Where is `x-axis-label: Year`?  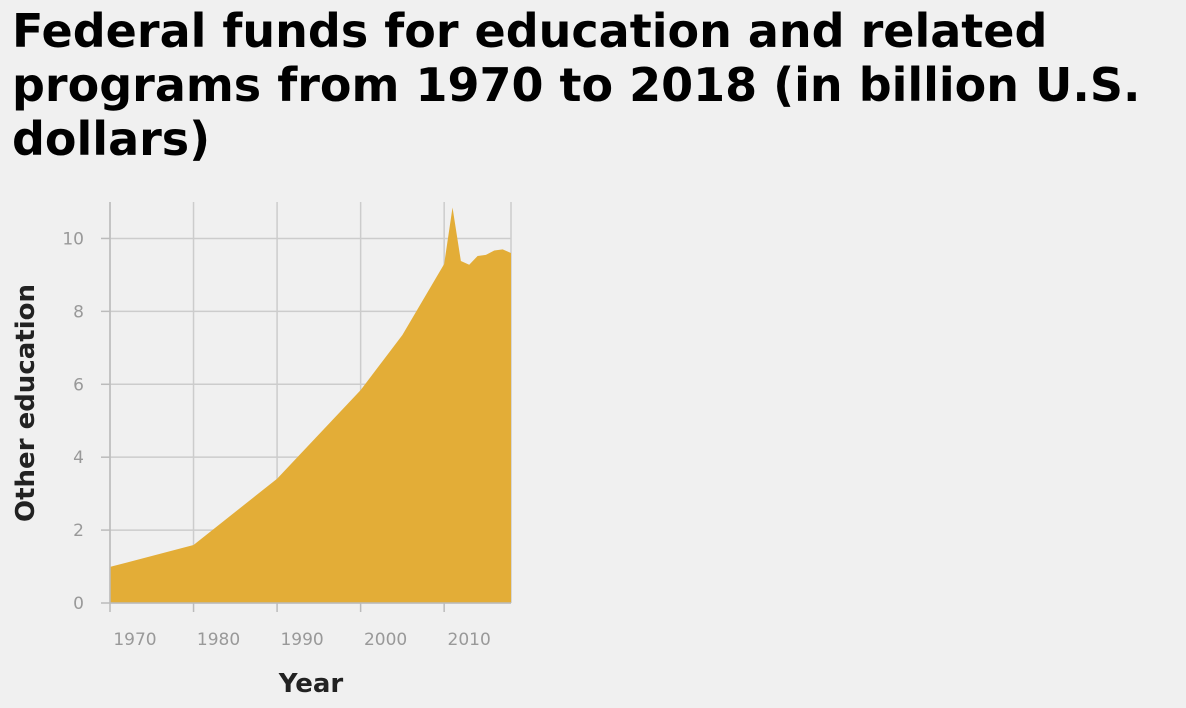
x-axis-label: Year is located at coordinates (311, 684).